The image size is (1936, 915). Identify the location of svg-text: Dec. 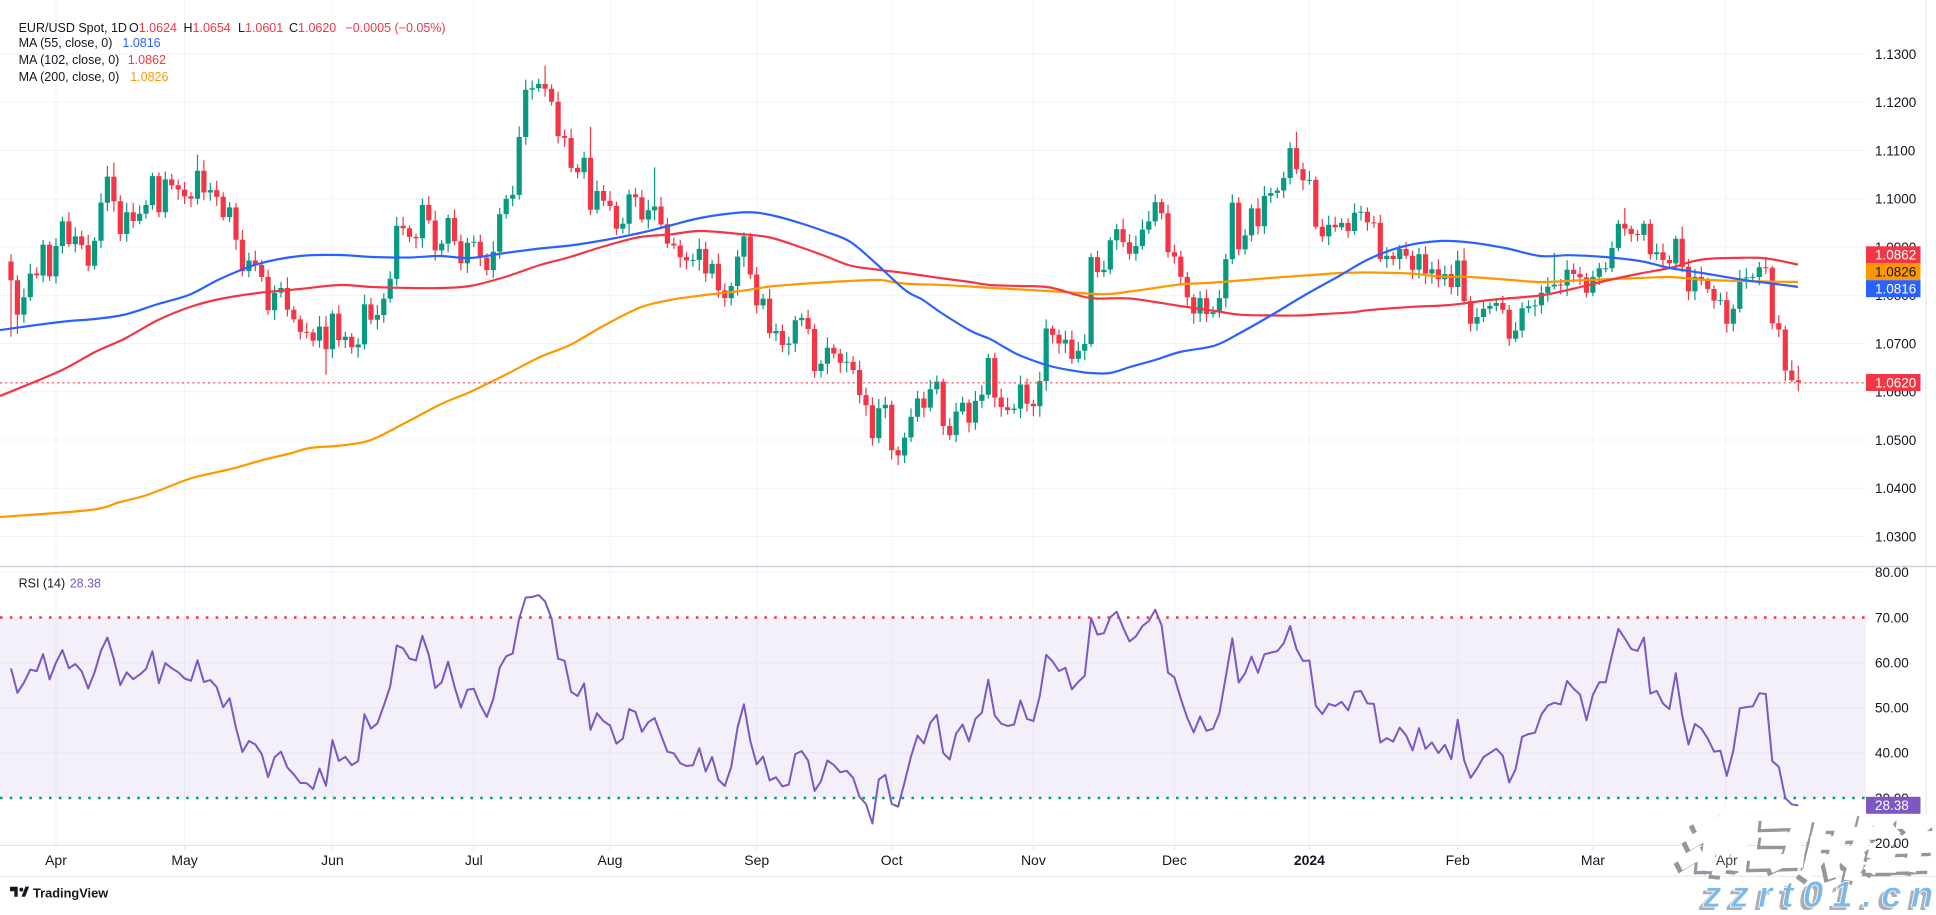
(1174, 860).